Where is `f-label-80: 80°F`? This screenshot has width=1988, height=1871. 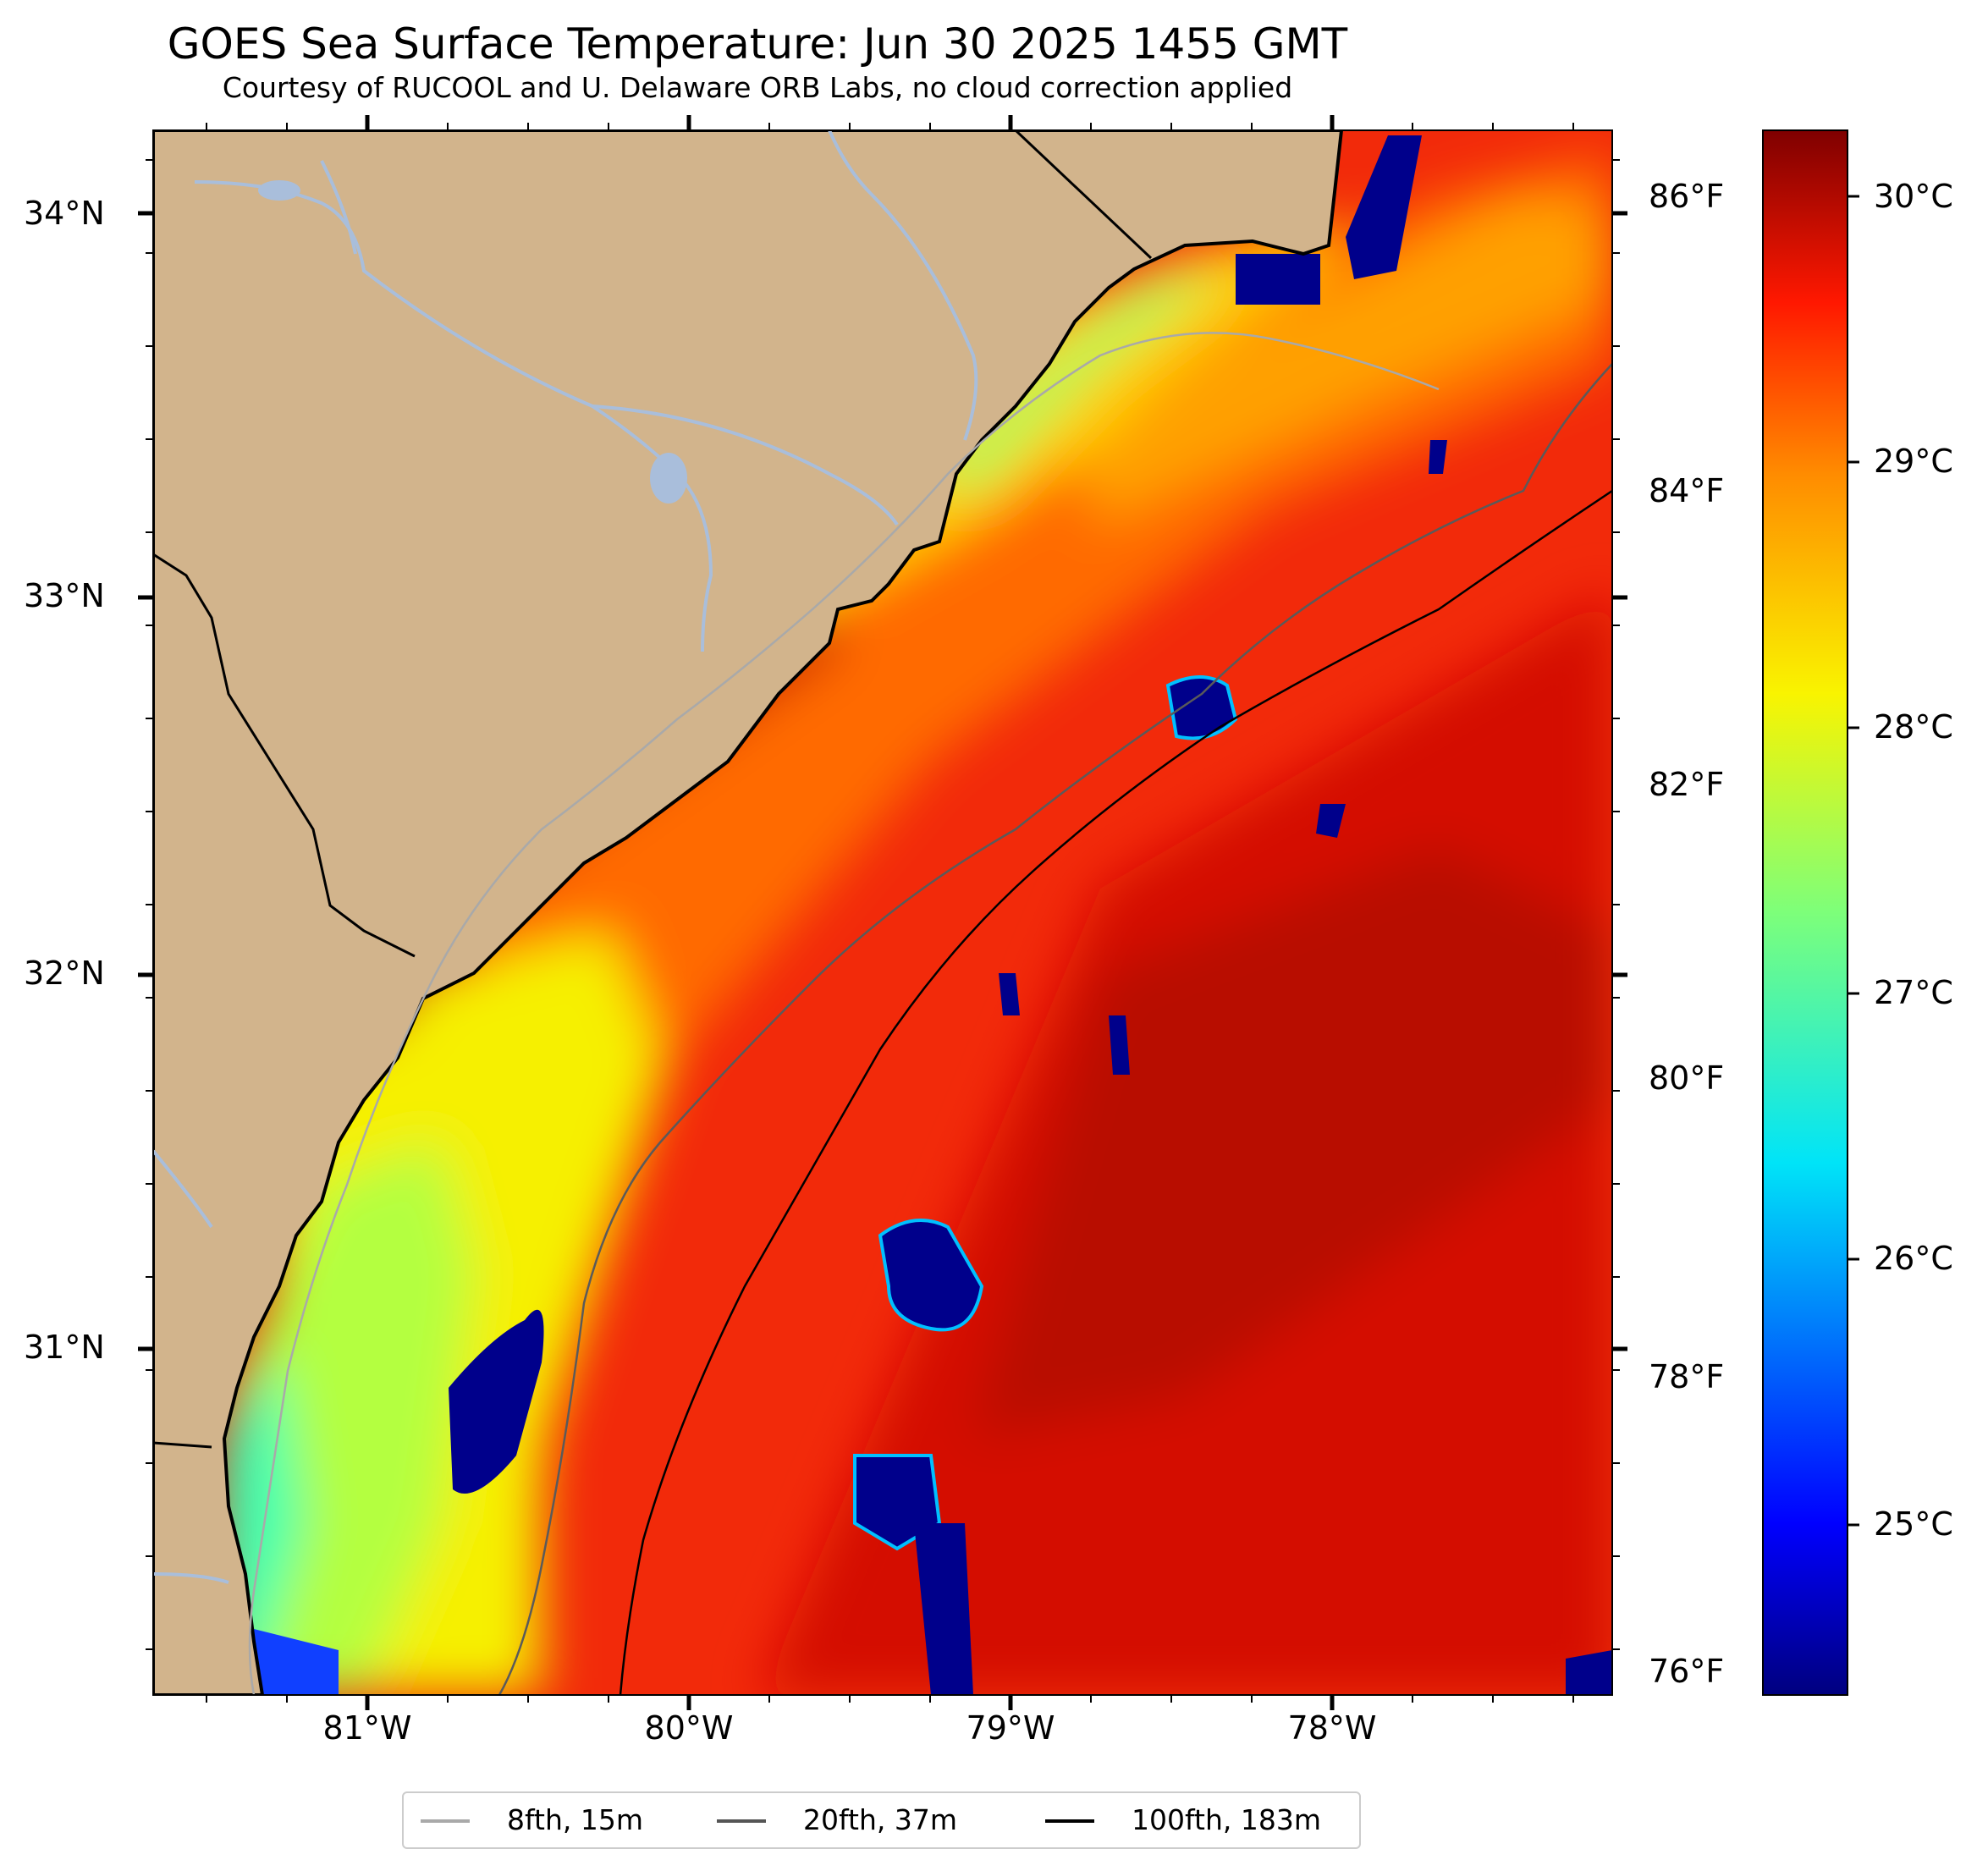 f-label-80: 80°F is located at coordinates (1687, 1078).